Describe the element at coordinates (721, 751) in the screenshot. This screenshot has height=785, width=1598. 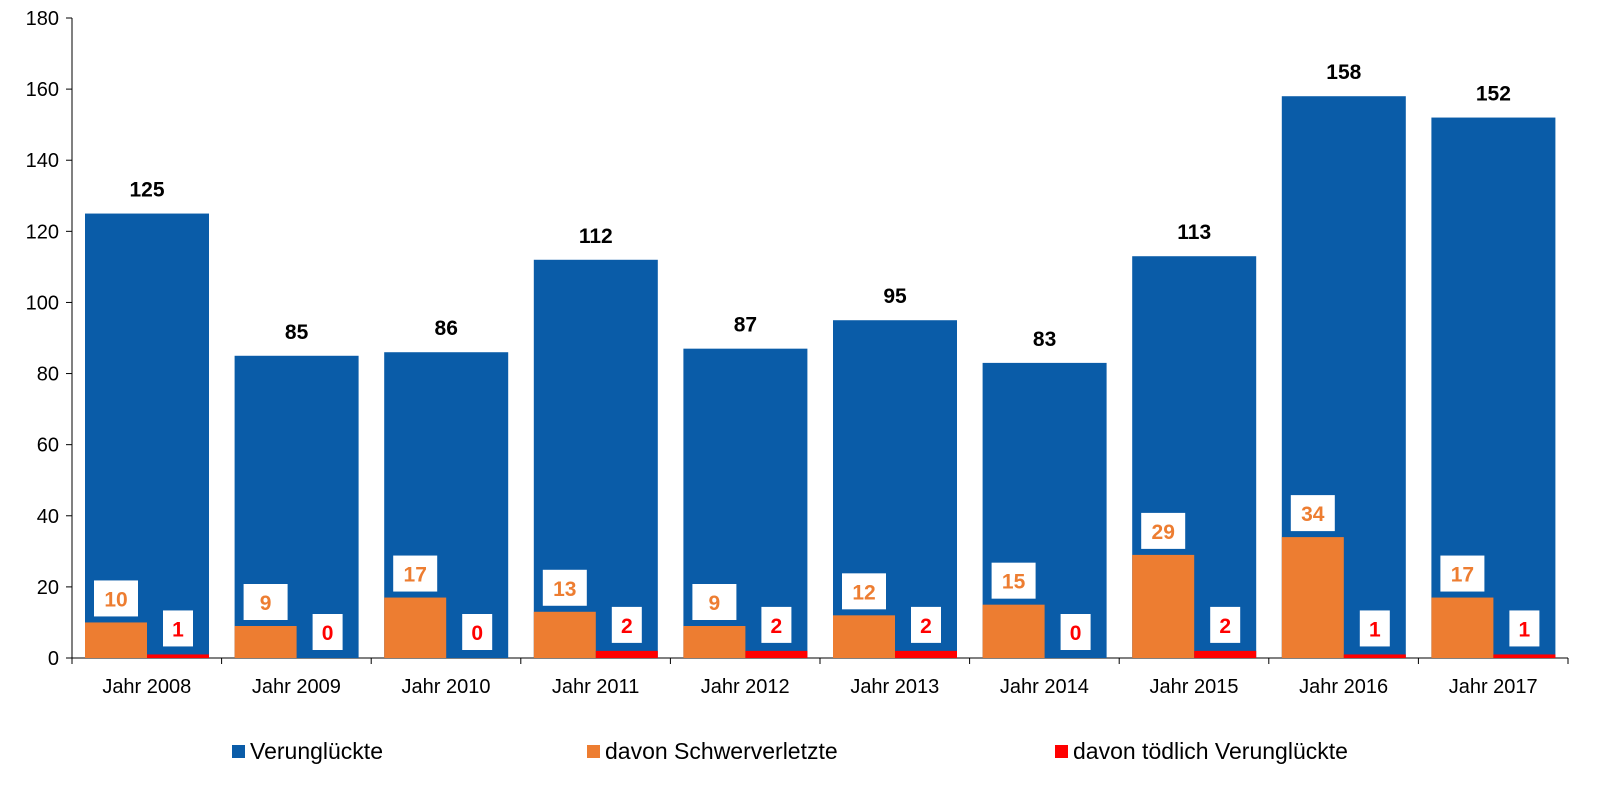
I see `legend-label: davon Schwerverletzte` at that location.